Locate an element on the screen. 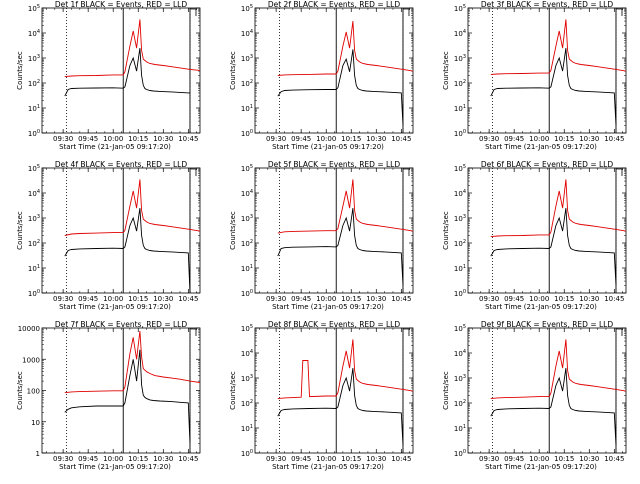 This screenshot has width=640, height=484. panel-title: Det 5f BLACK = Events, RED = LLD is located at coordinates (334, 164).